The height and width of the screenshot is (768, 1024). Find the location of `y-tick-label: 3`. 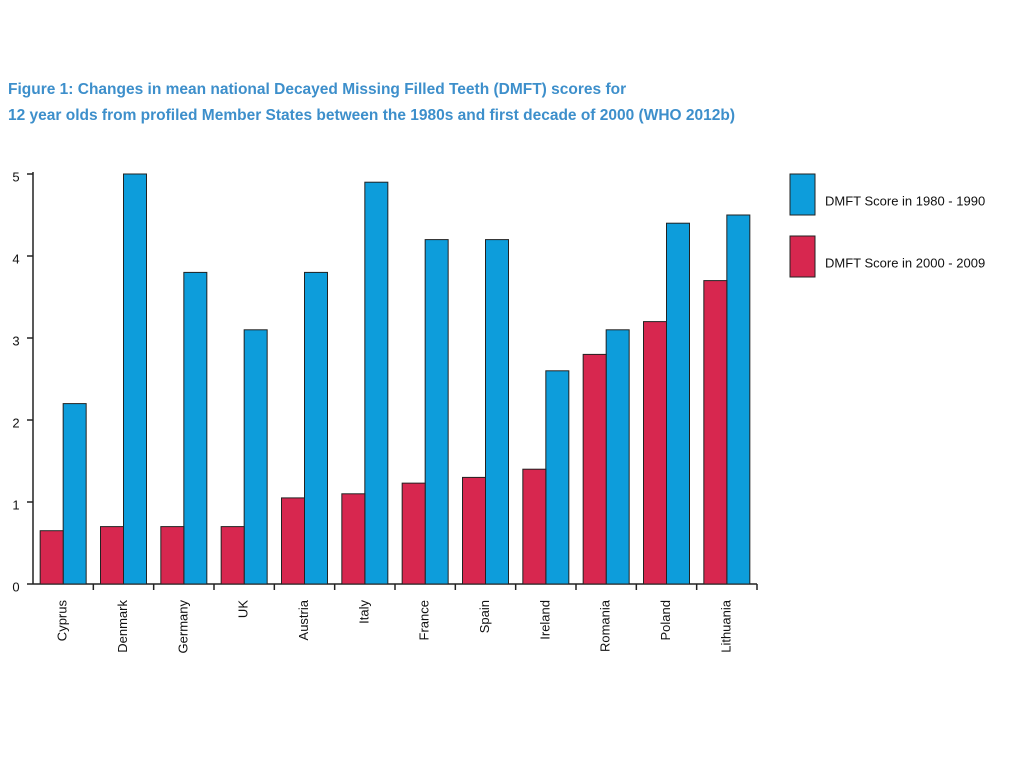

y-tick-label: 3 is located at coordinates (15, 340).